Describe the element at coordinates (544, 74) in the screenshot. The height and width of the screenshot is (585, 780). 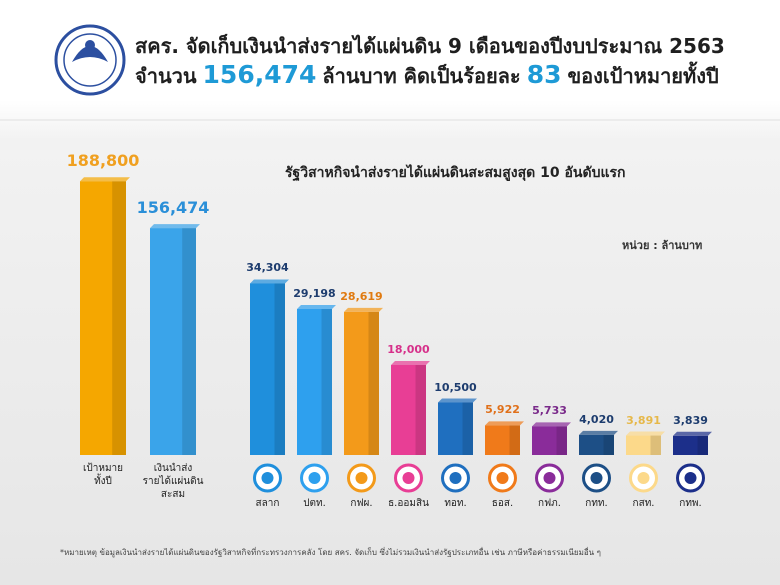
I see `title-part: 83` at that location.